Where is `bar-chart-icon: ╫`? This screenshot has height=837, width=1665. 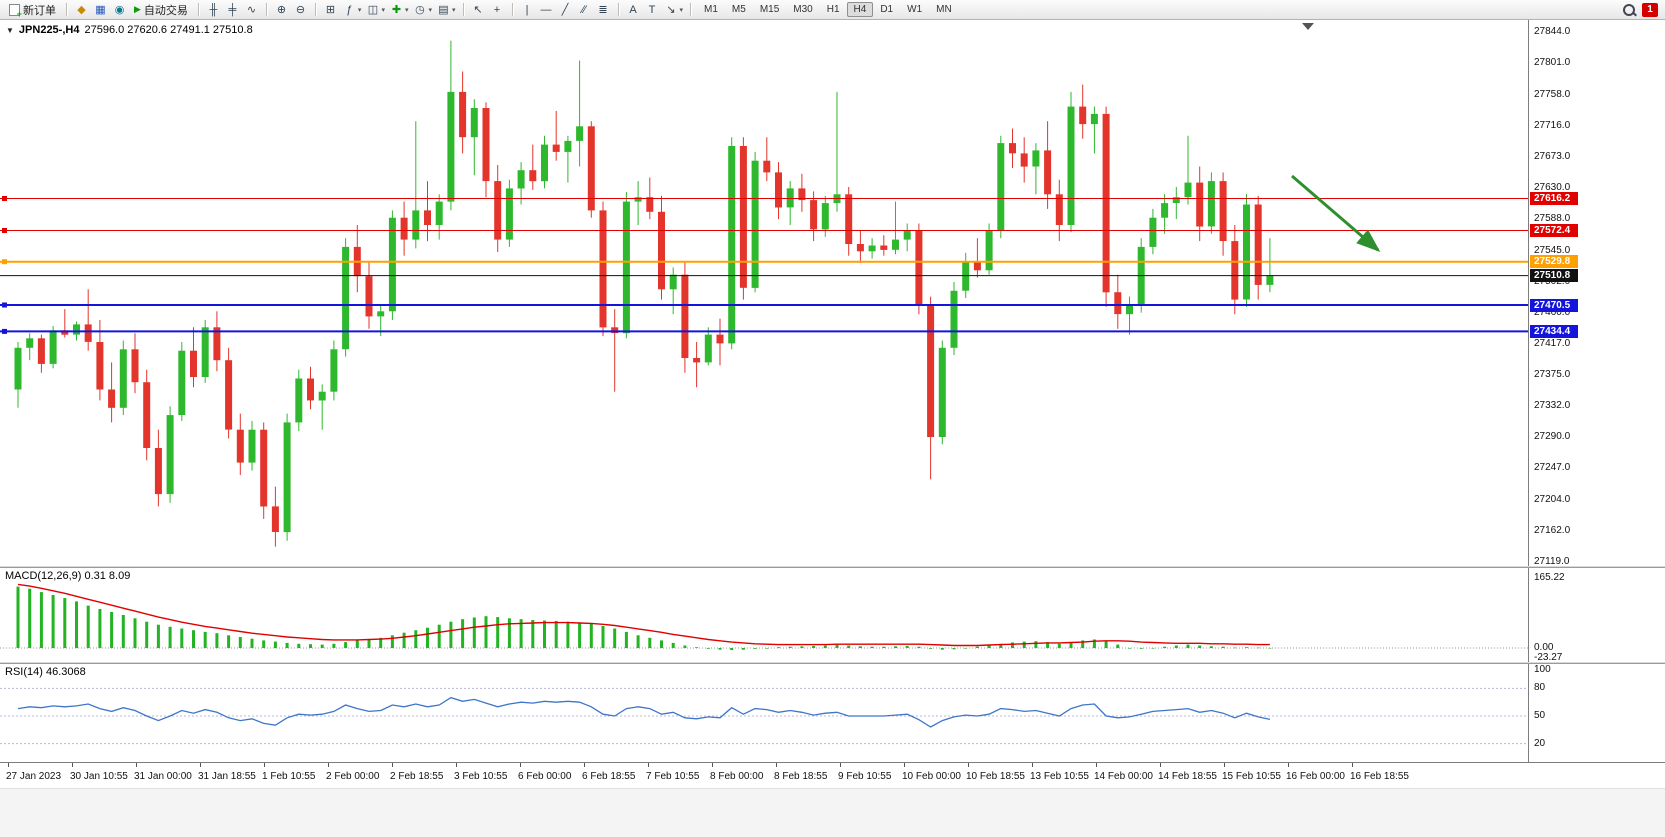
bar-chart-icon: ╫ is located at coordinates (213, 9).